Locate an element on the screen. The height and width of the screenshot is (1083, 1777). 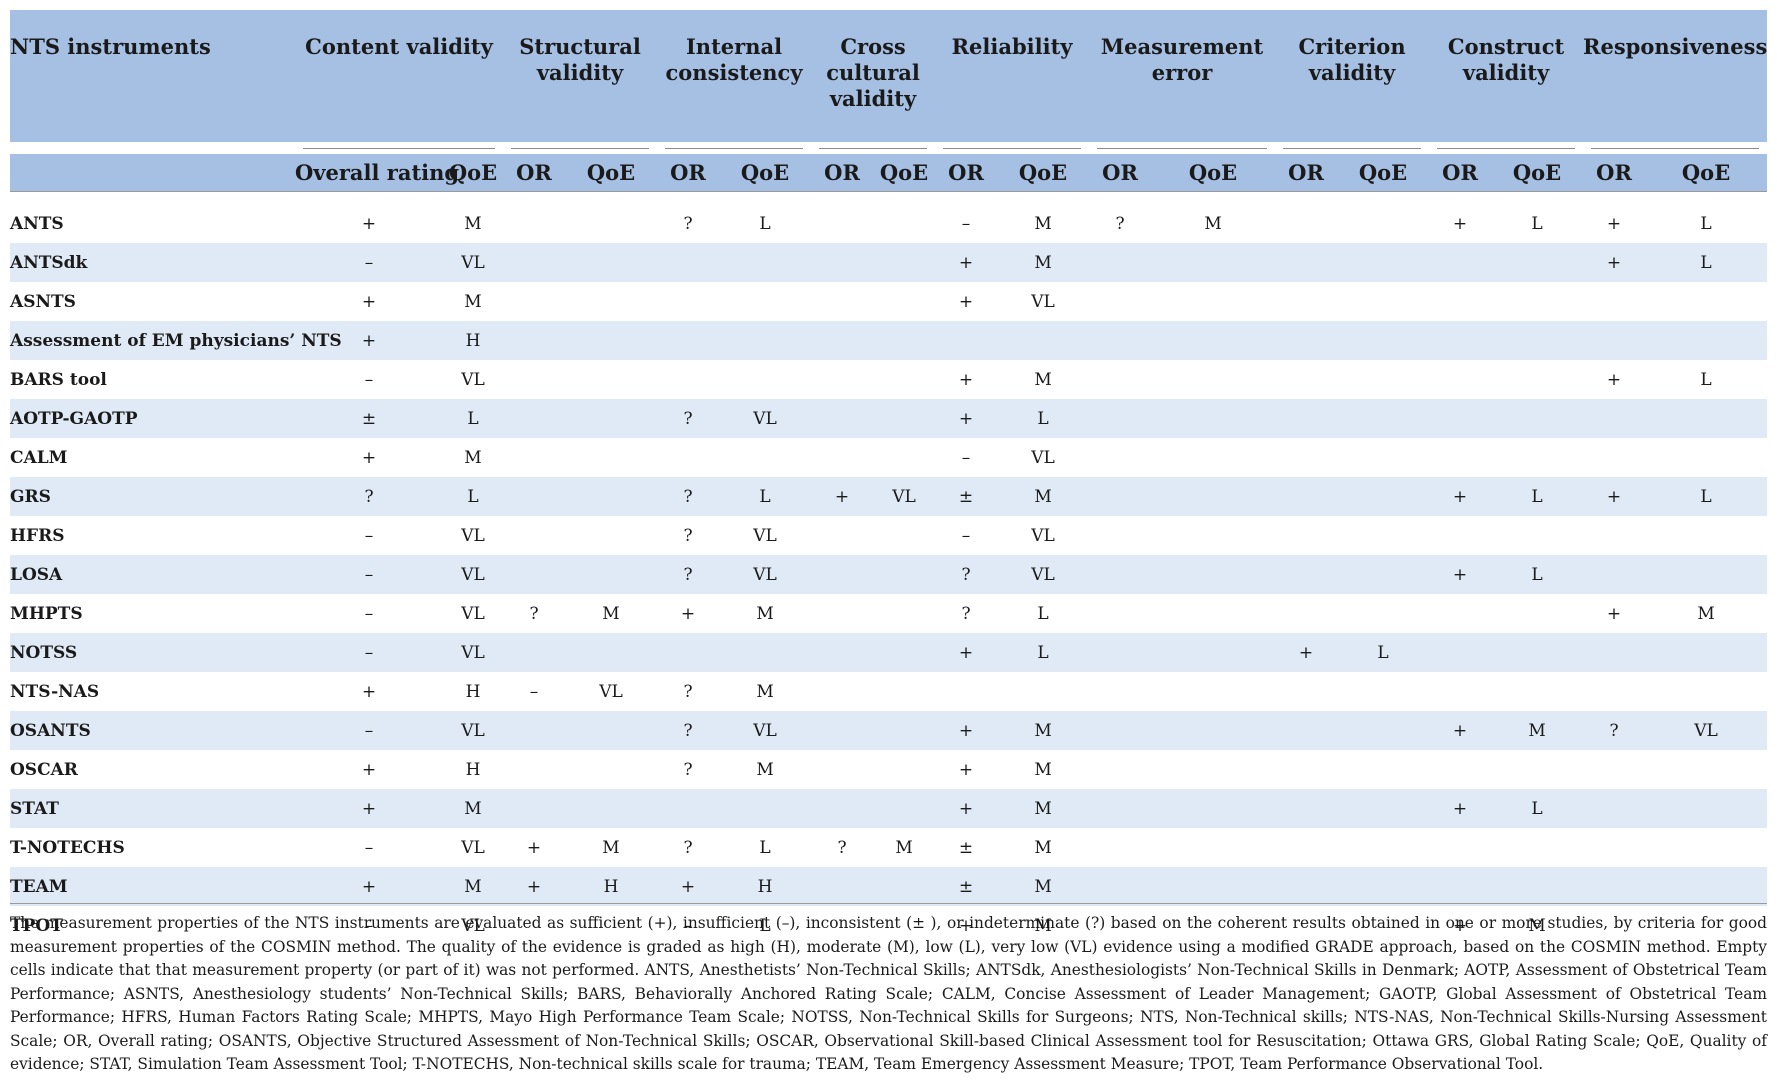
table-row: HFRS – VL? VL – VL is located at coordinates (888, 535).